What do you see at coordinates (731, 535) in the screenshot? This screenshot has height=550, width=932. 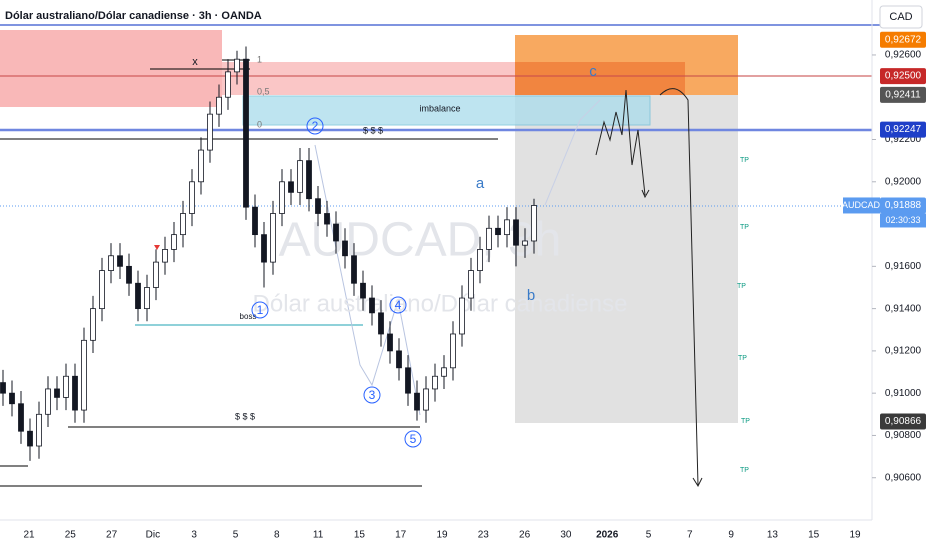 I see `x-tick-label: 9` at bounding box center [731, 535].